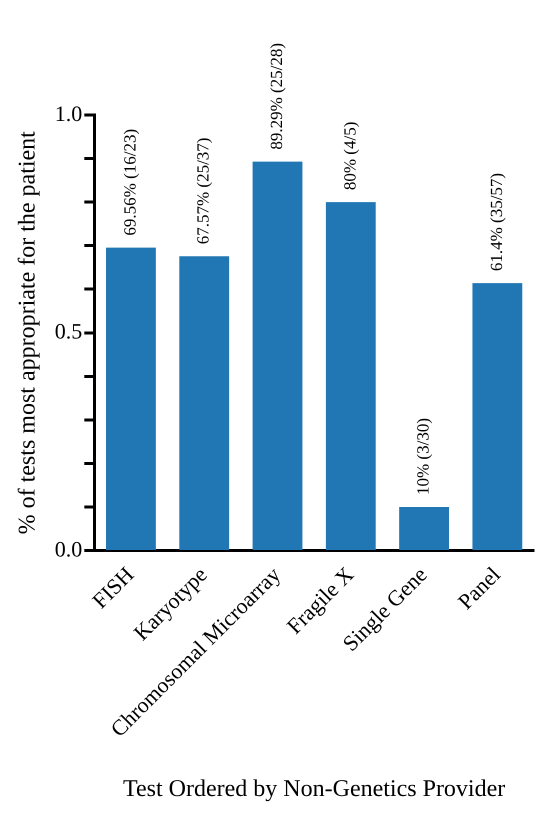  Describe the element at coordinates (314, 789) in the screenshot. I see `x-axis-title: Test Ordered by Non-Genetics Provider` at that location.